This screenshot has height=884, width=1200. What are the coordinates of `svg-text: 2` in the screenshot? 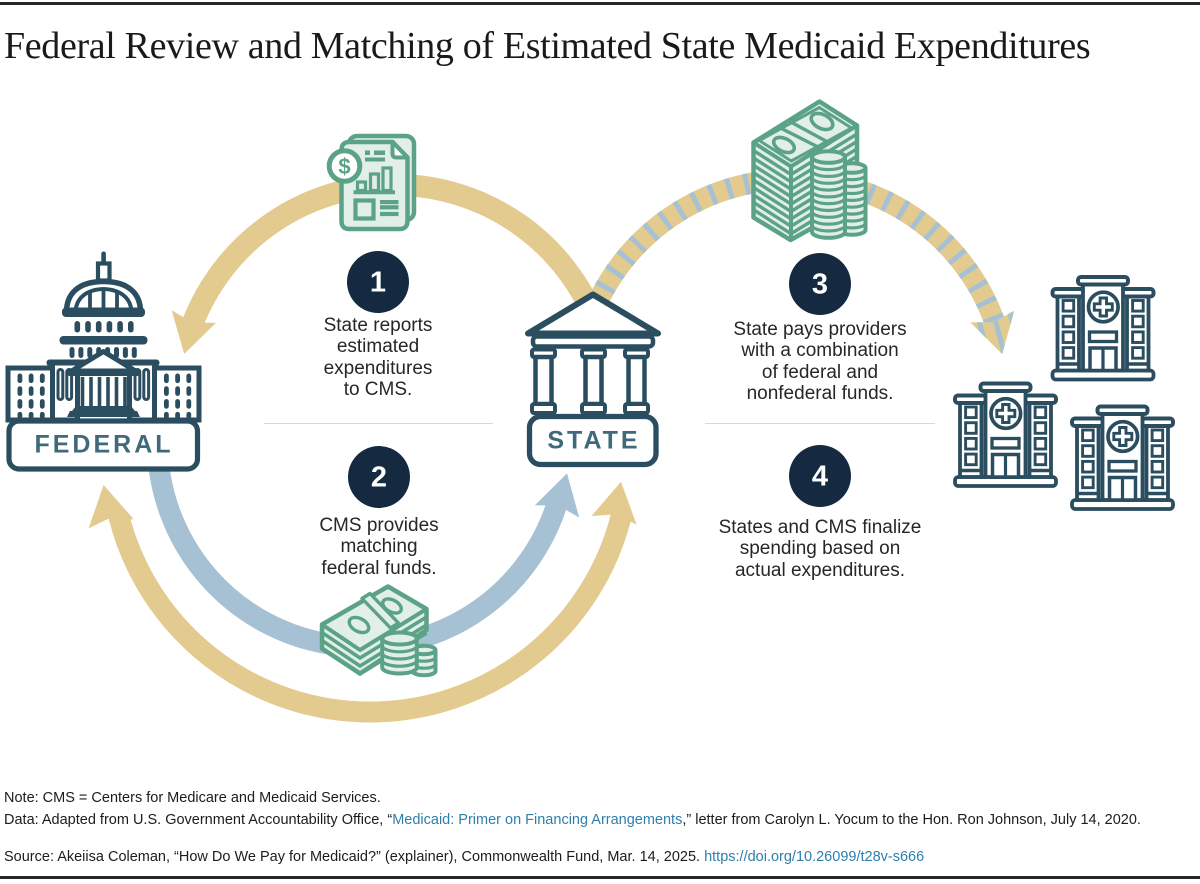 It's located at (379, 478).